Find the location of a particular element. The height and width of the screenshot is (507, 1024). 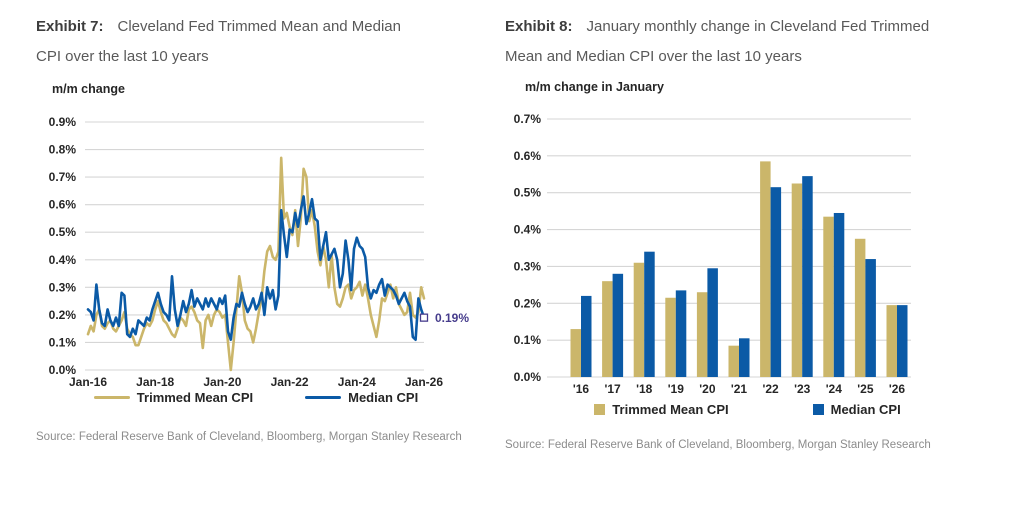

exhibit-7-axis-title: m/m change is located at coordinates (88, 89).